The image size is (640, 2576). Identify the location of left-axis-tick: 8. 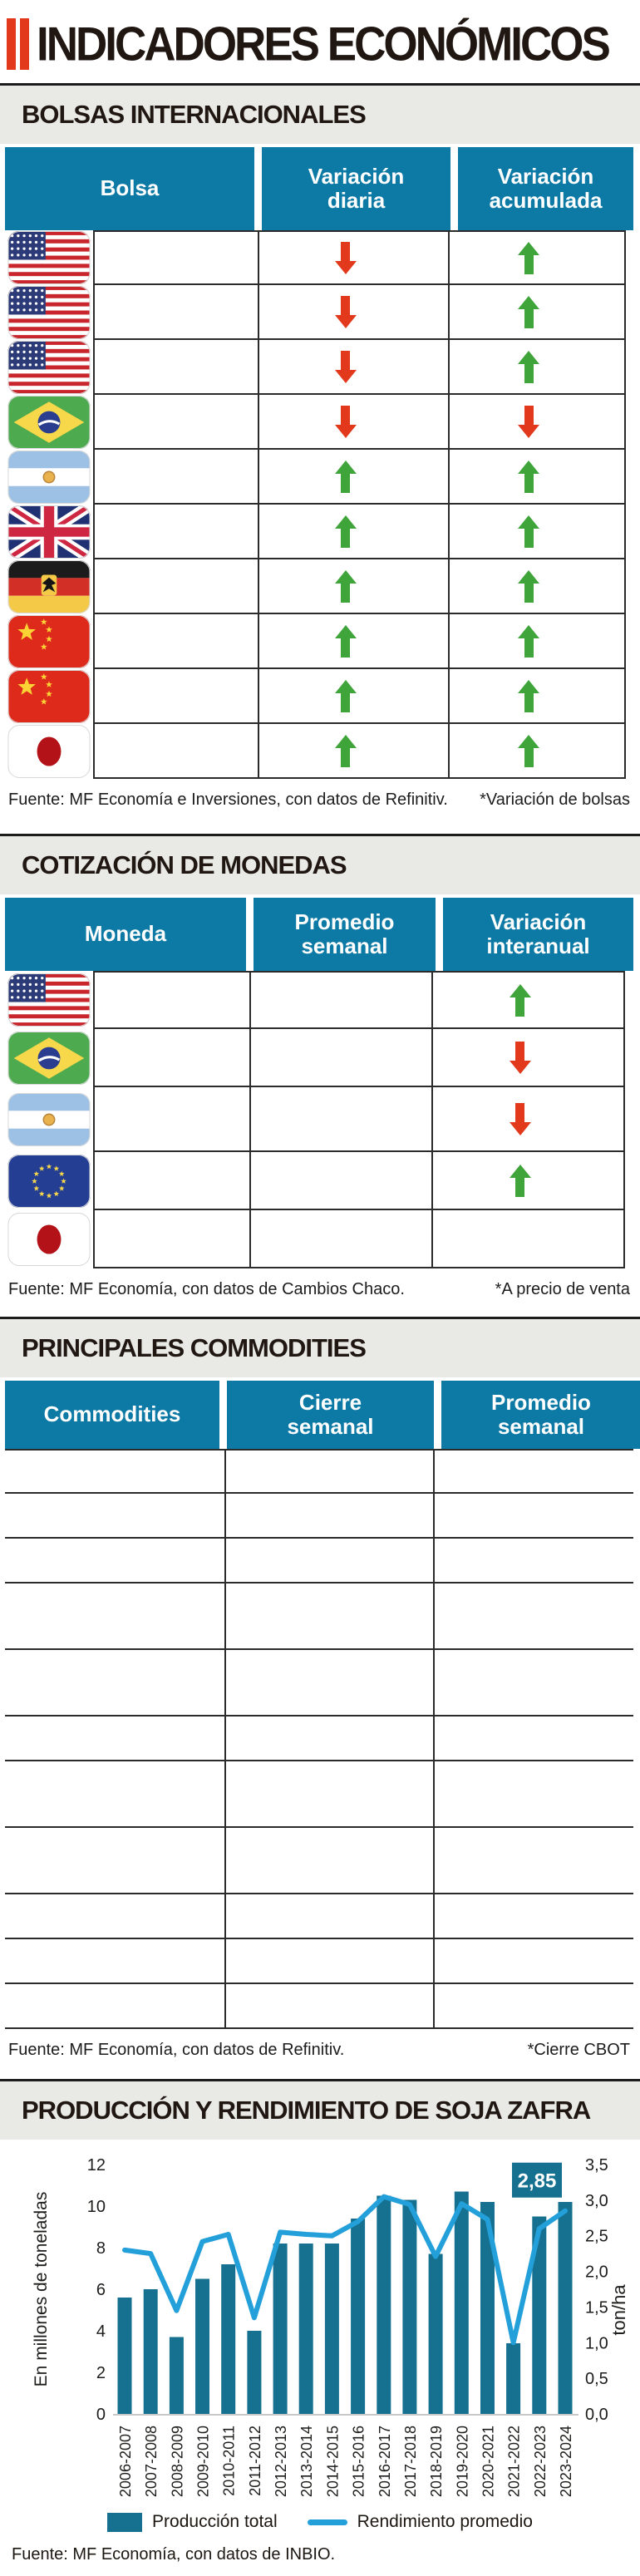
(101, 2248).